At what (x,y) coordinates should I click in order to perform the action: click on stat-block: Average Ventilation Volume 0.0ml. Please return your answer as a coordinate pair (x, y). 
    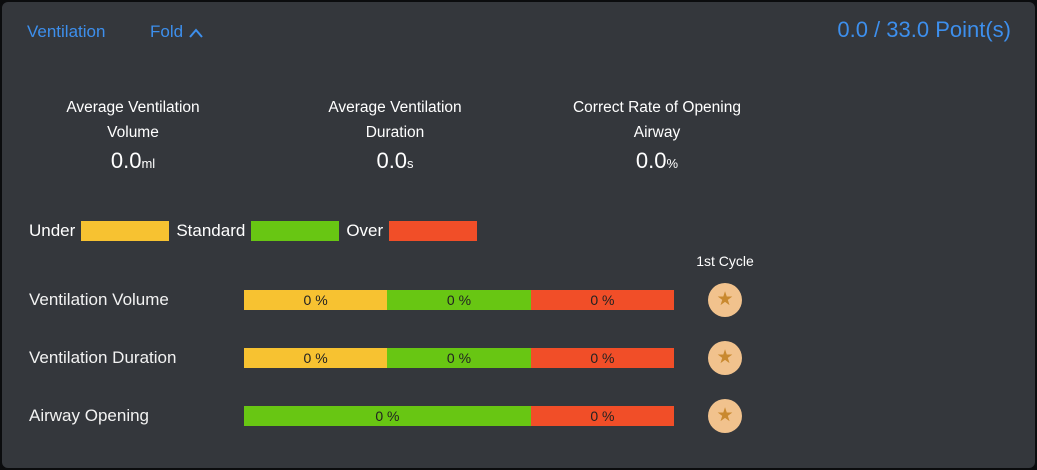
    Looking at the image, I should click on (133, 136).